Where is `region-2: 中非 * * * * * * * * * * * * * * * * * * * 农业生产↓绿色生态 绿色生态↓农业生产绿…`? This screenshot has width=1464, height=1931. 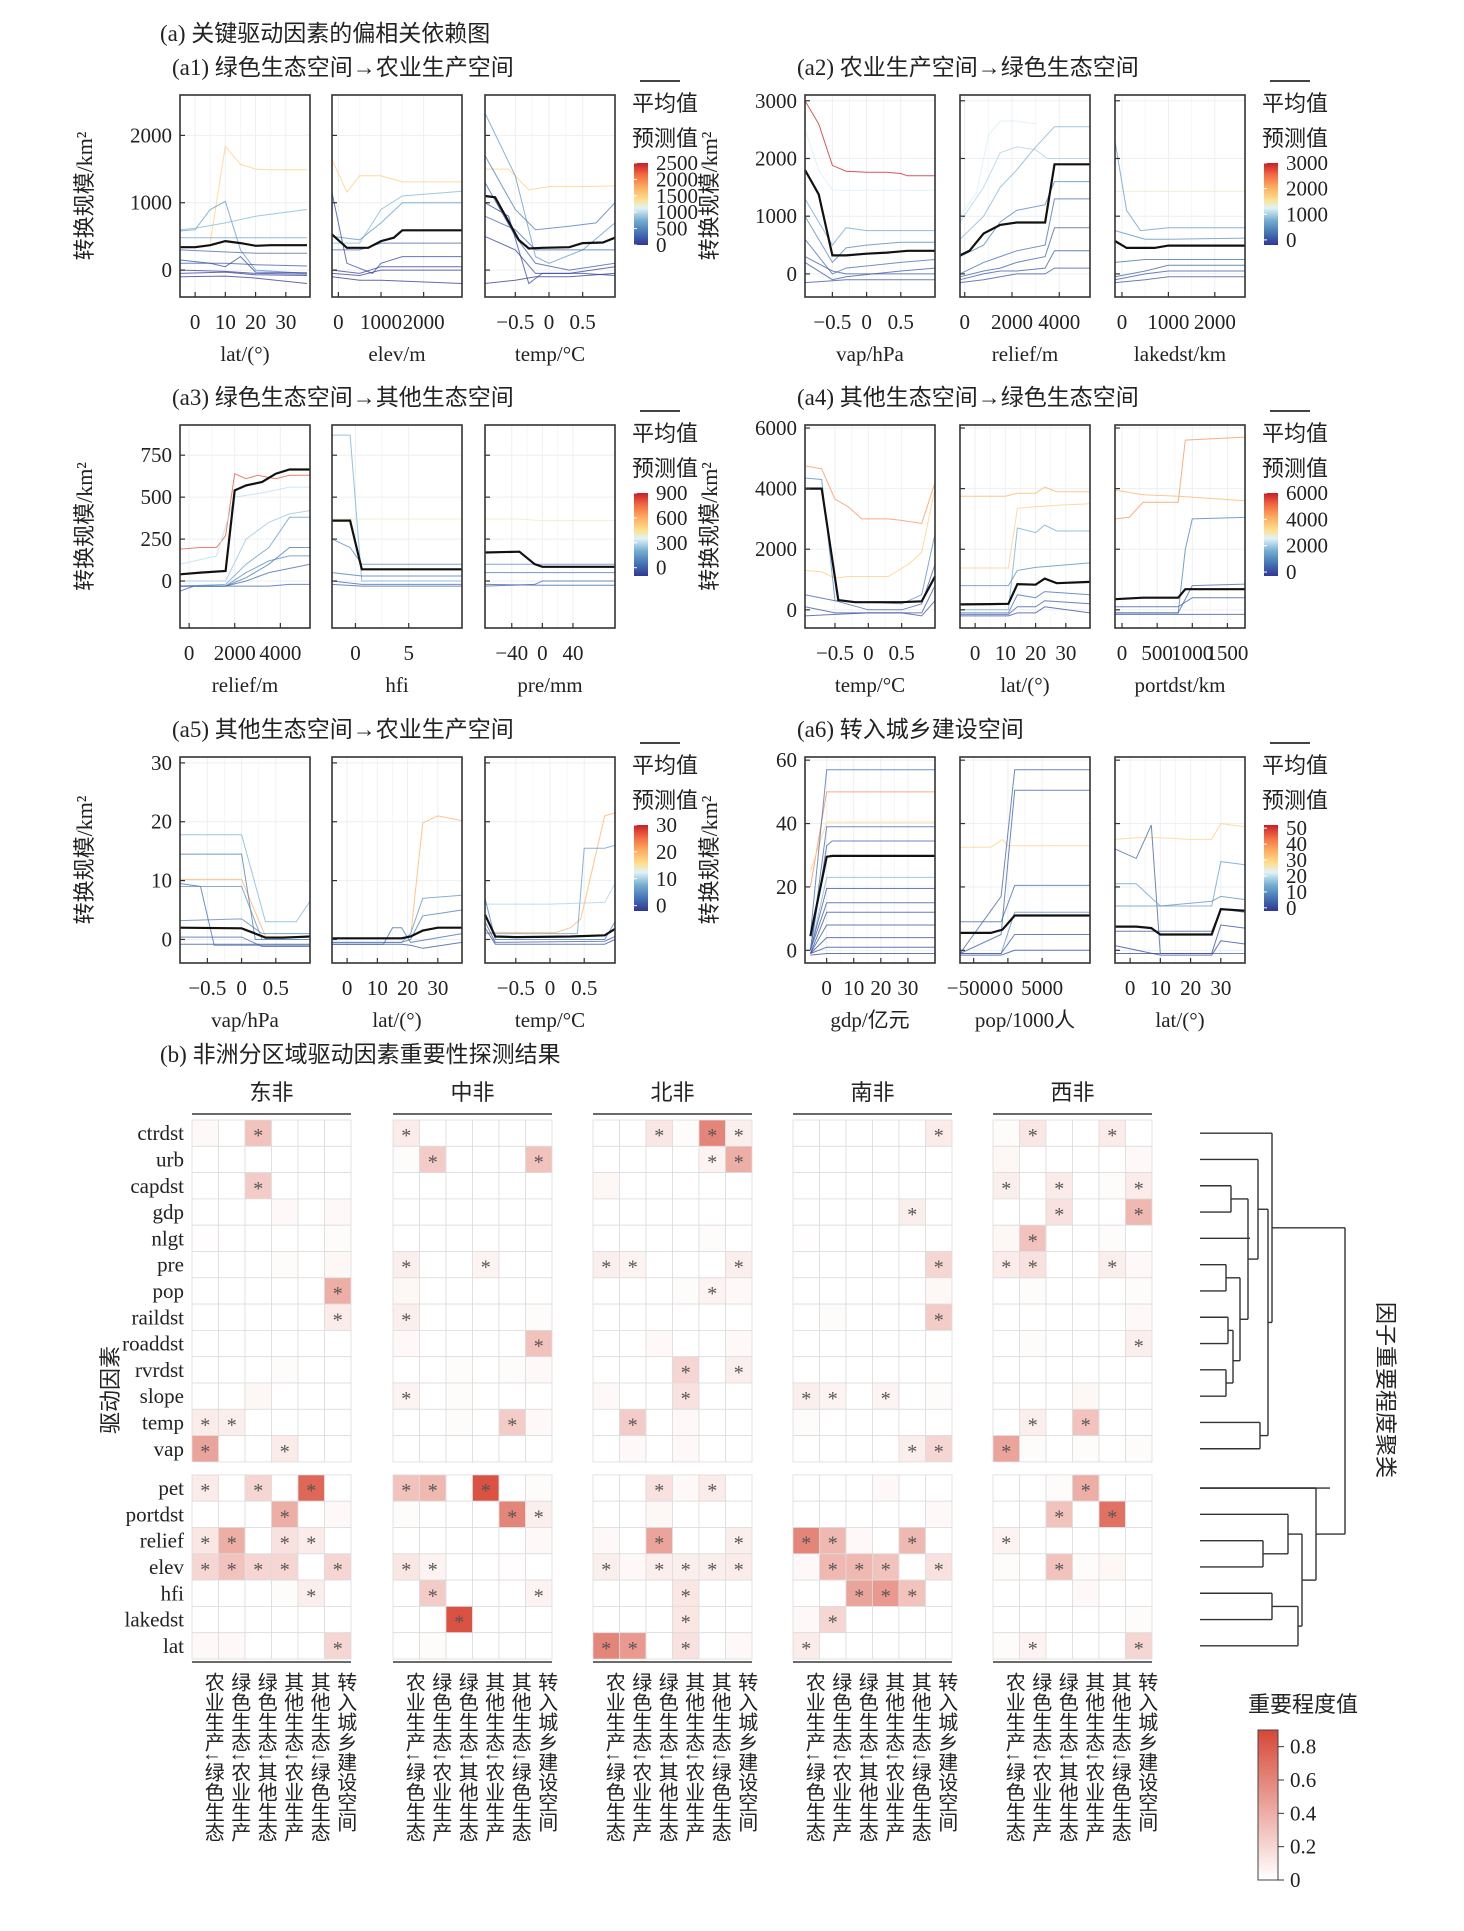 region-2: 中非 * * * * * * * * * * * * * * * * * * * 农业生产↓绿色生态 绿色生态↓农业生产绿… is located at coordinates (475, 1461).